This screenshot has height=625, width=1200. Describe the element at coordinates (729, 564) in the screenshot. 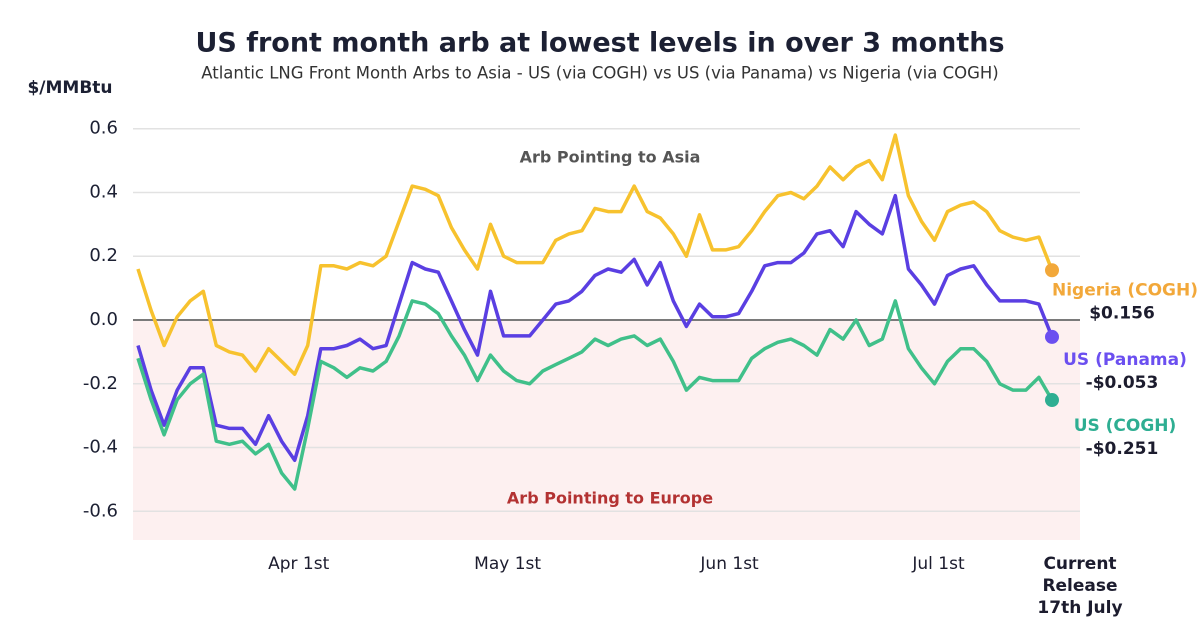

I see `x-tick-label: Jun 1st` at that location.